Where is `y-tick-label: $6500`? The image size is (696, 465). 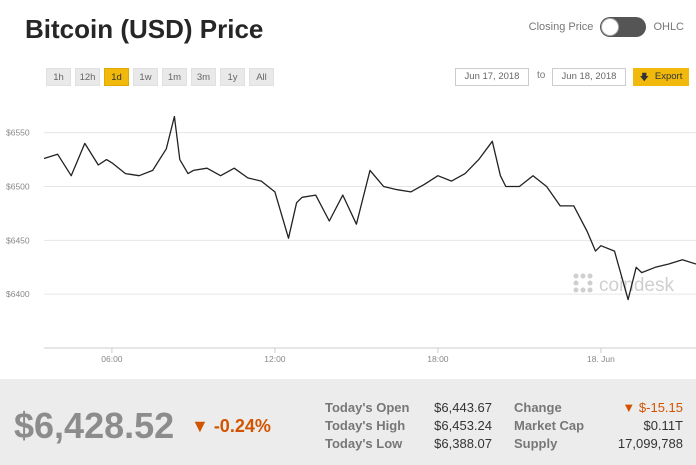
y-tick-label: $6500 is located at coordinates (18, 187).